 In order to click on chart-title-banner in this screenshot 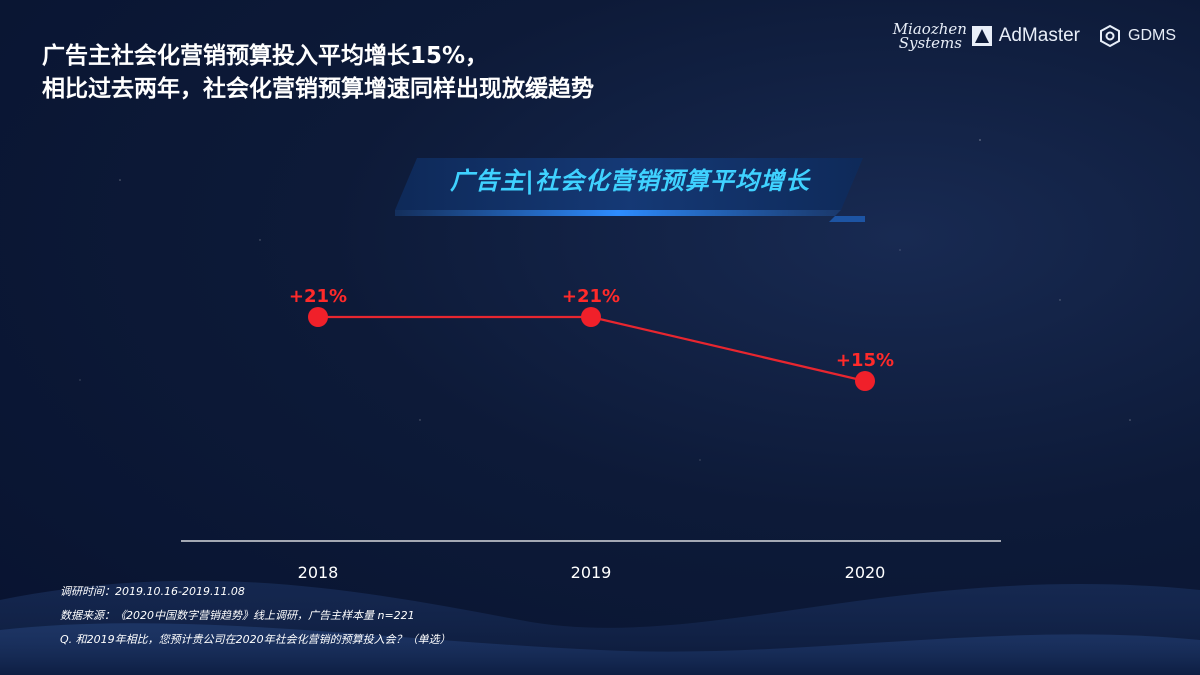, I will do `click(630, 190)`.